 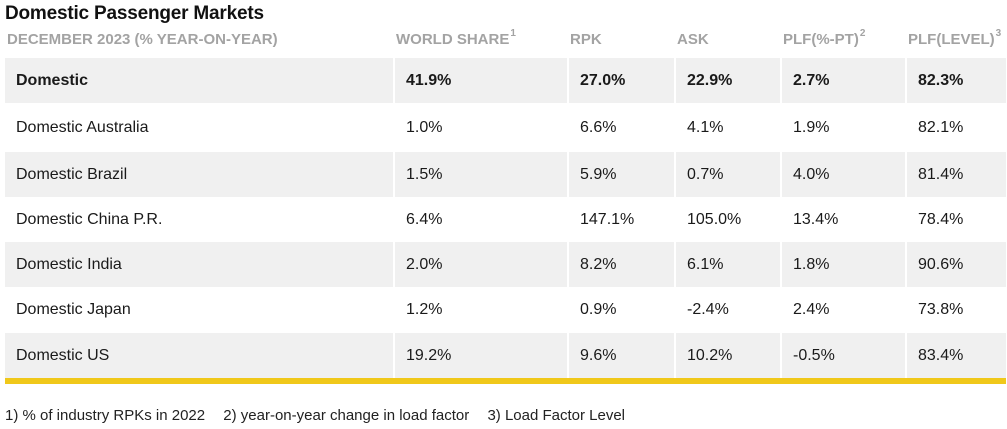 I want to click on header-world-share-label: WORLD SHARE, so click(x=453, y=39).